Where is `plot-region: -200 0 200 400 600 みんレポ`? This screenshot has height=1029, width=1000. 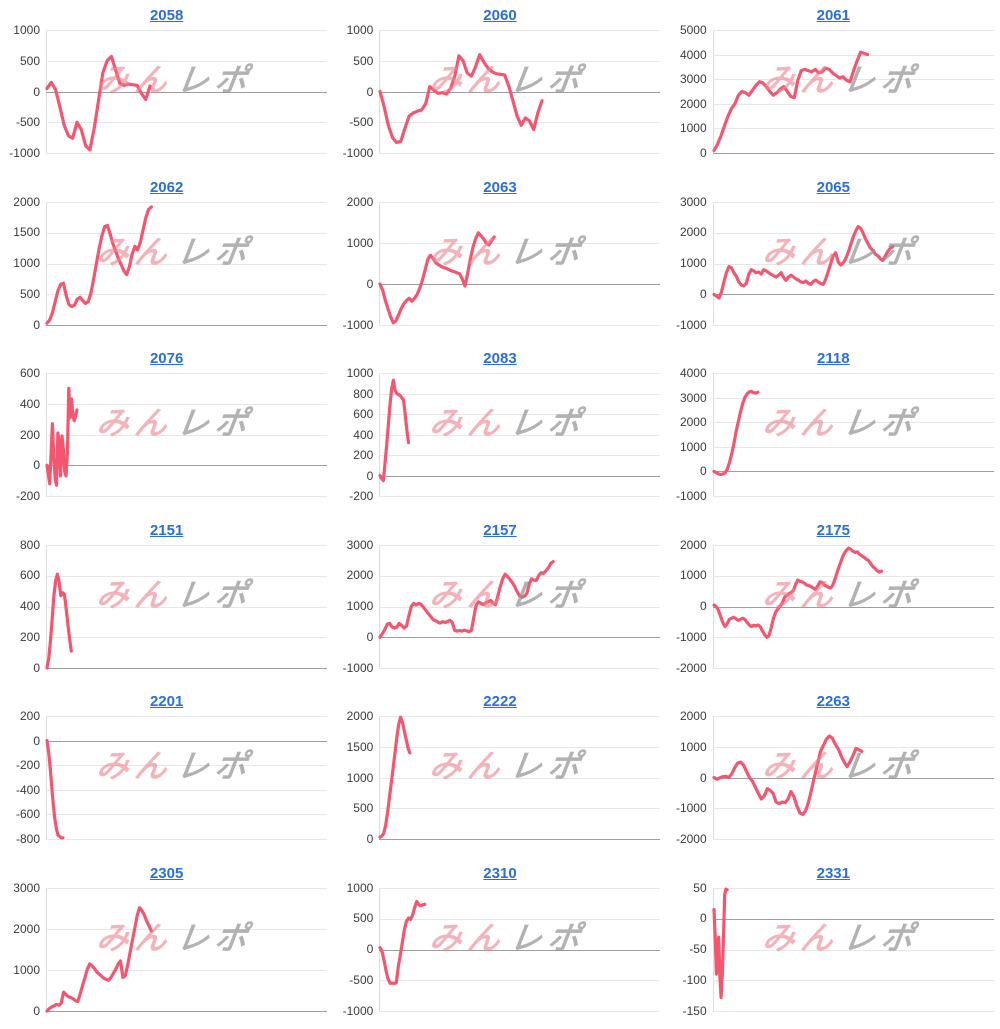 plot-region: -200 0 200 400 600 みんレポ is located at coordinates (171, 434).